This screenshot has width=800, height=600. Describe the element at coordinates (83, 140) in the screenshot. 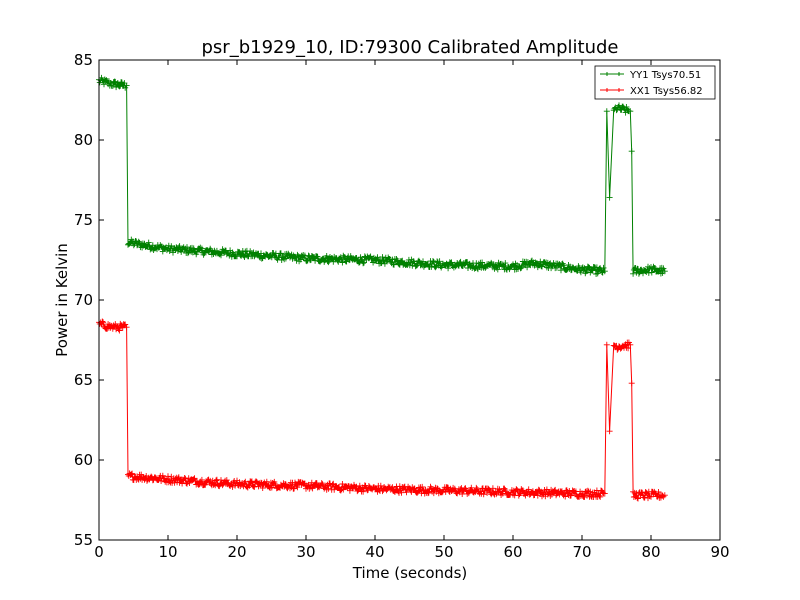

I see `y-tick-label: 80` at that location.